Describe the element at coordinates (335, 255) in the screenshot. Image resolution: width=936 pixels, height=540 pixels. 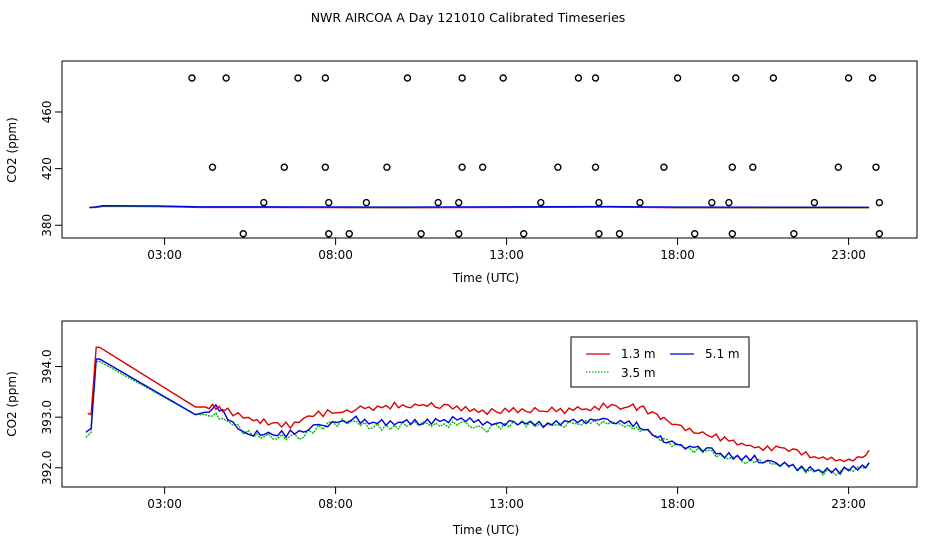
I see `top-x-tick-label: 08:00` at that location.